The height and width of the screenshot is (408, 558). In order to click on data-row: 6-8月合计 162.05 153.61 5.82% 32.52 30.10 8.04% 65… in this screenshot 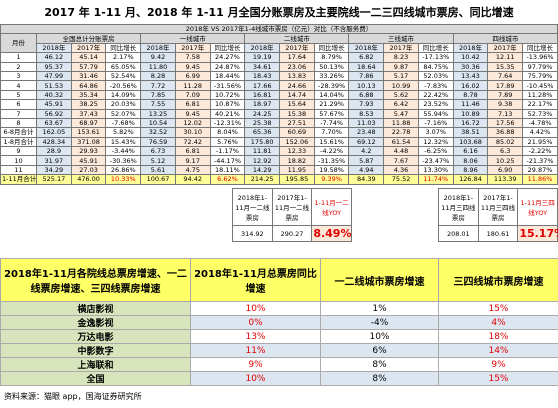, I will do `click(279, 132)`.